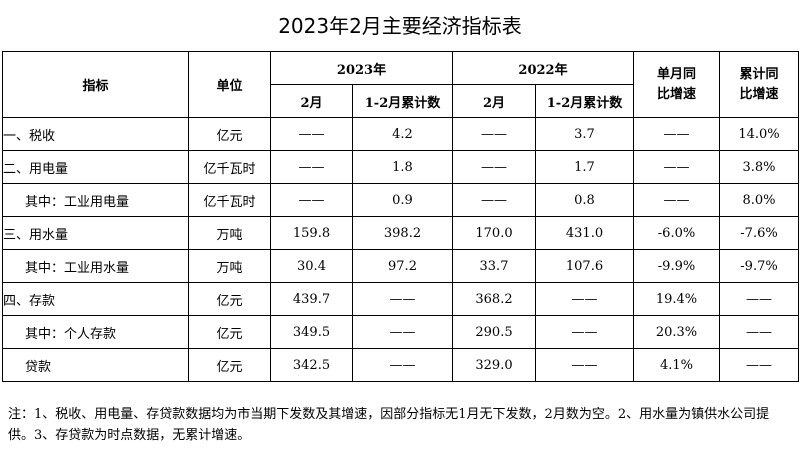  I want to click on cell-cumulative-yoy: -7.6%, so click(759, 233).